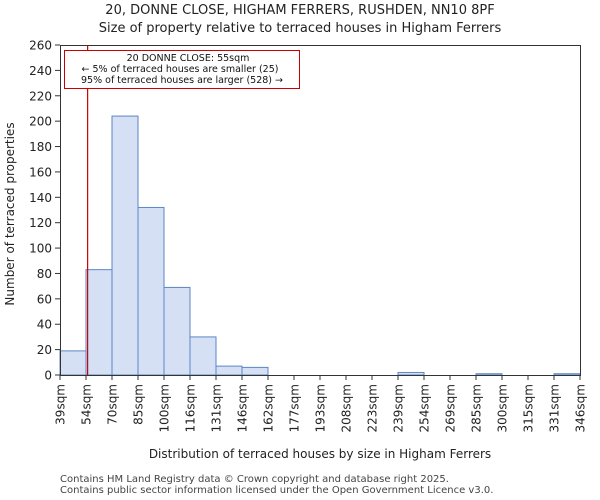 Image resolution: width=600 pixels, height=500 pixels. Describe the element at coordinates (243, 408) in the screenshot. I see `x-tick-label: 146sqm` at that location.